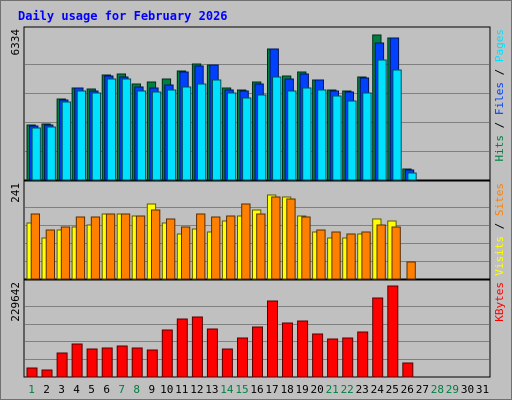 This screenshot has width=512, height=400. I want to click on x-tick-label-day-3: 3, so click(61, 389).